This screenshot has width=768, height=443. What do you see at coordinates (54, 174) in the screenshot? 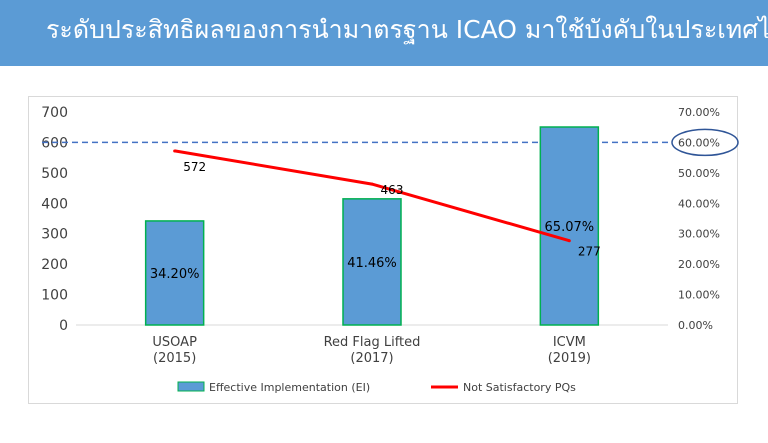
I see `y-left-tick-label: 500` at bounding box center [54, 174].